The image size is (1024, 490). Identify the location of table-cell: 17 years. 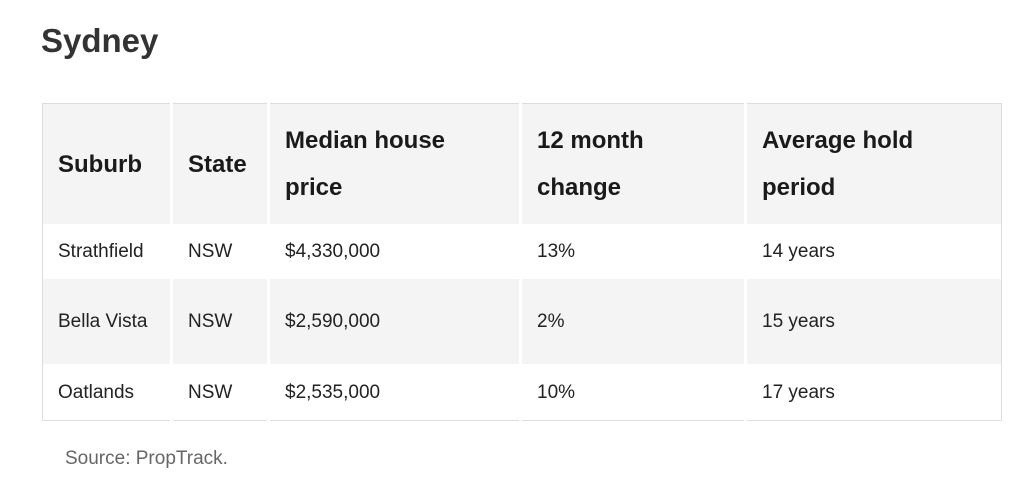
(873, 392).